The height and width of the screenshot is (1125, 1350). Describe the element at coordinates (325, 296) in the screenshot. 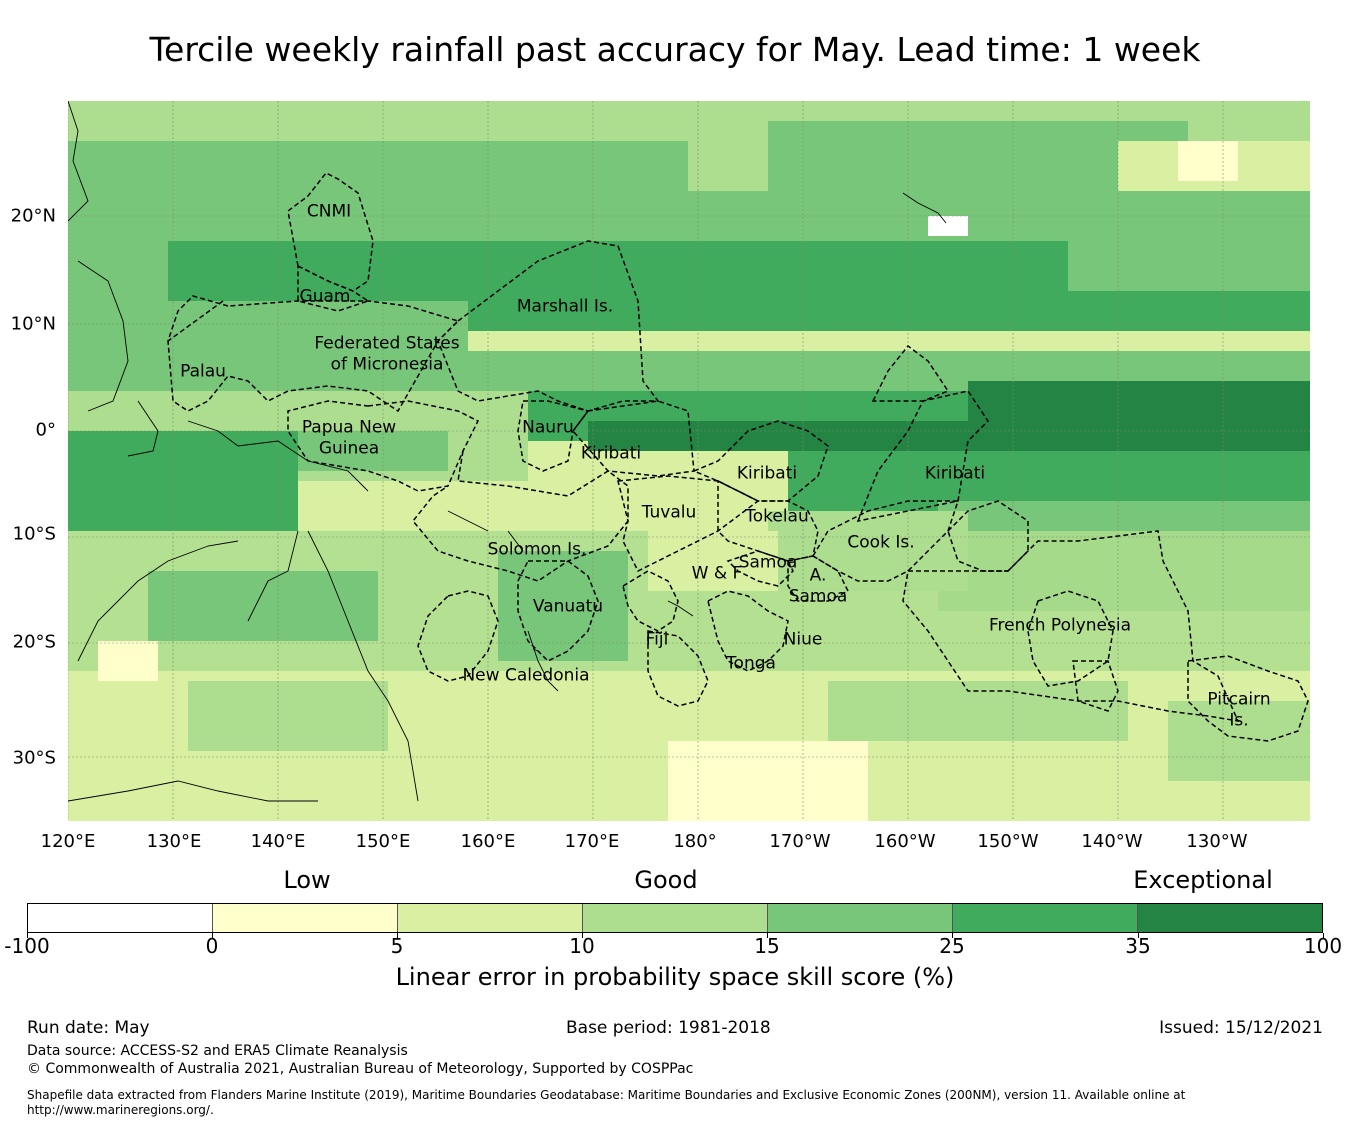

I see `region-label-guam: Guam` at that location.